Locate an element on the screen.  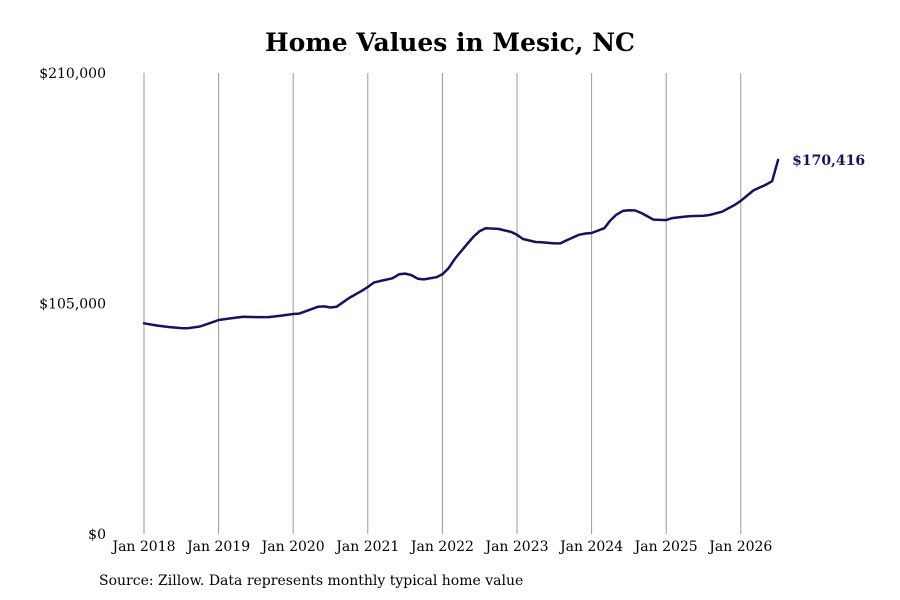
x-tick-label: Jan 2019 is located at coordinates (217, 547).